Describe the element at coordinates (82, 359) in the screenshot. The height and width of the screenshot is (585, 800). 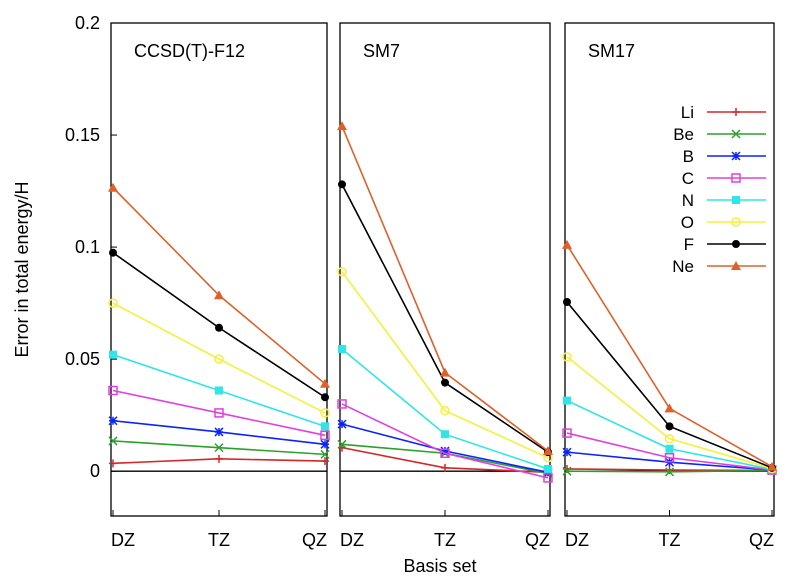
I see `y-tick-label: 0.05` at that location.